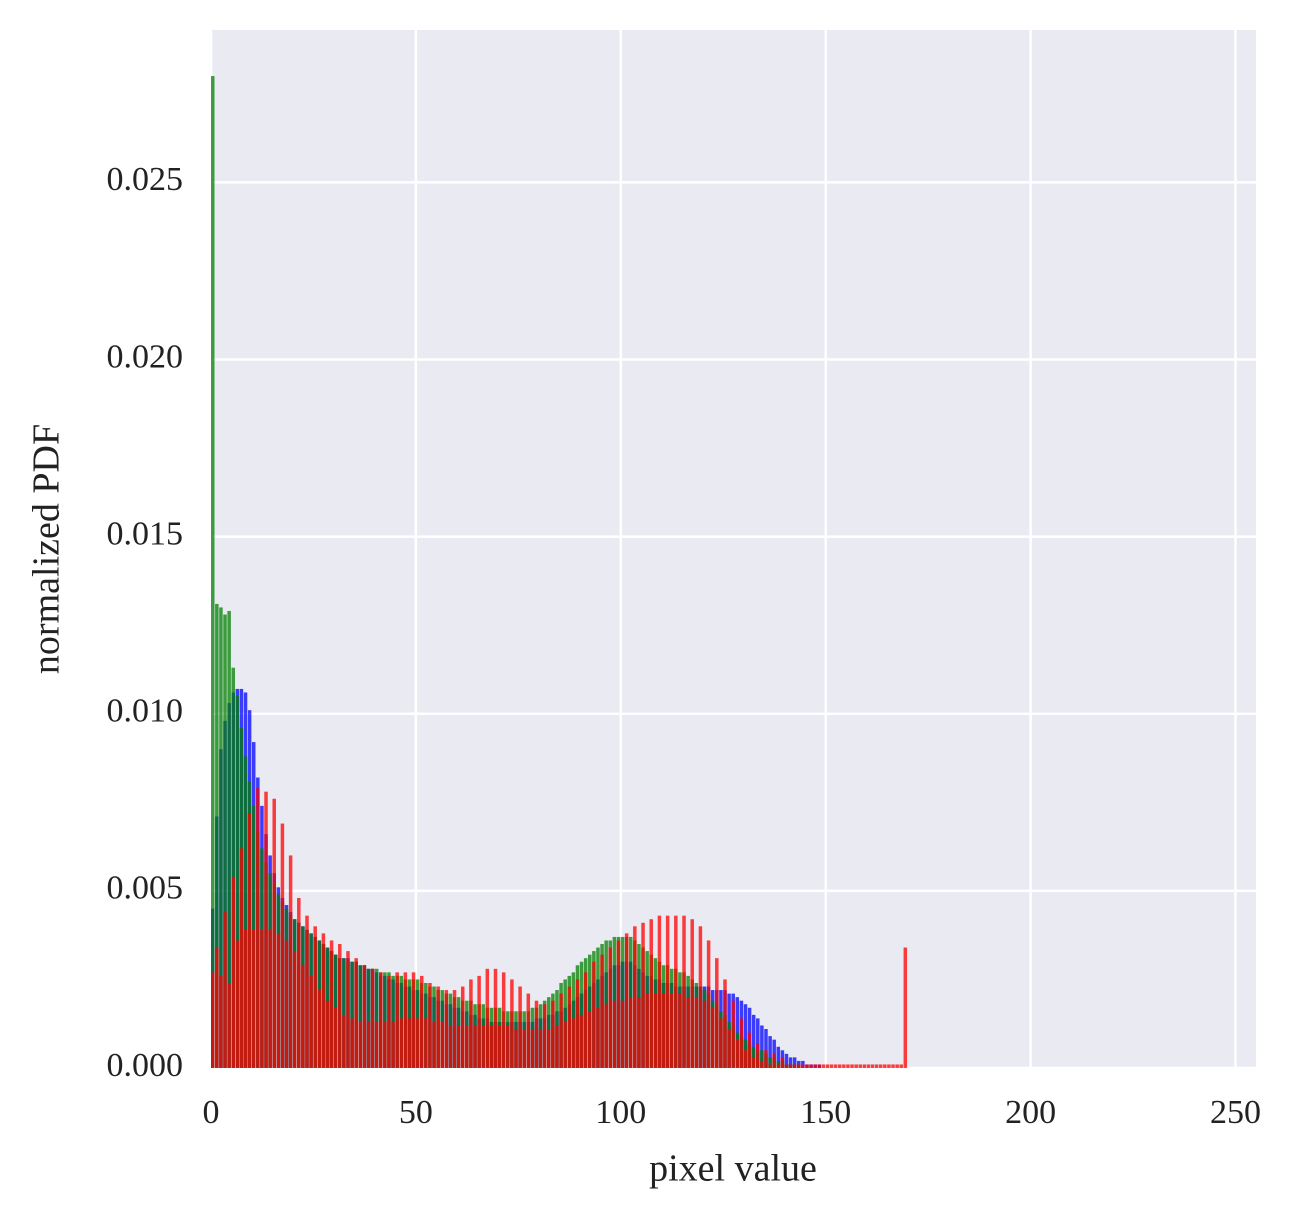 This screenshot has height=1222, width=1297. What do you see at coordinates (620, 1112) in the screenshot?
I see `x-tick-label: 100` at bounding box center [620, 1112].